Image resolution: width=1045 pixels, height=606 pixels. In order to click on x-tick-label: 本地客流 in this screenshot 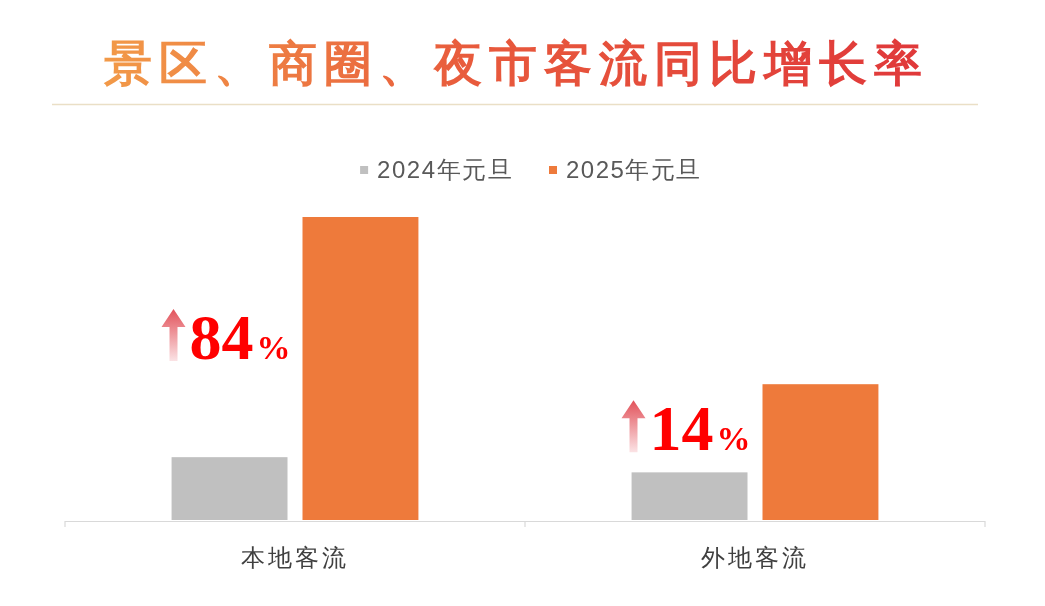, I will do `click(295, 557)`.